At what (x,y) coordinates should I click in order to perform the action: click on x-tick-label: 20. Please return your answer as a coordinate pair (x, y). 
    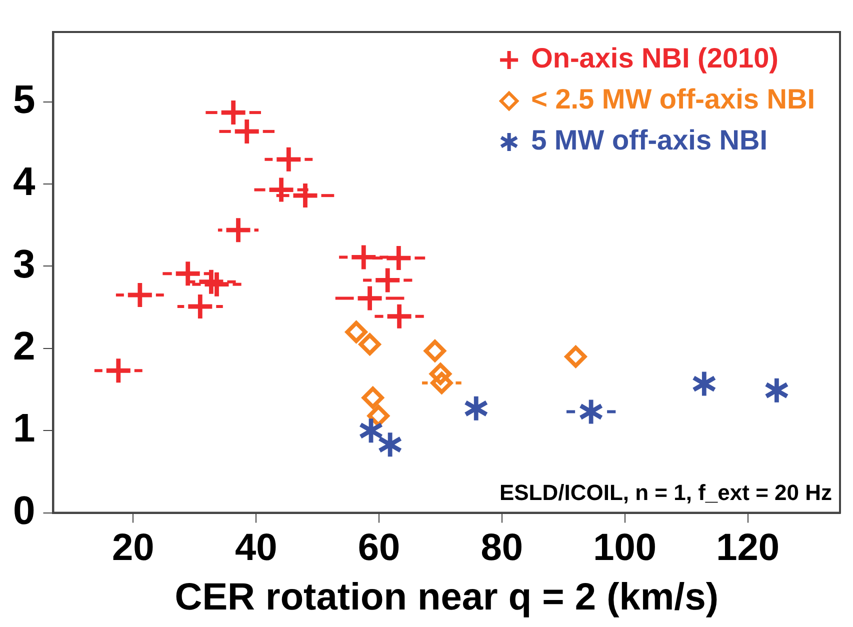
    Looking at the image, I should click on (133, 548).